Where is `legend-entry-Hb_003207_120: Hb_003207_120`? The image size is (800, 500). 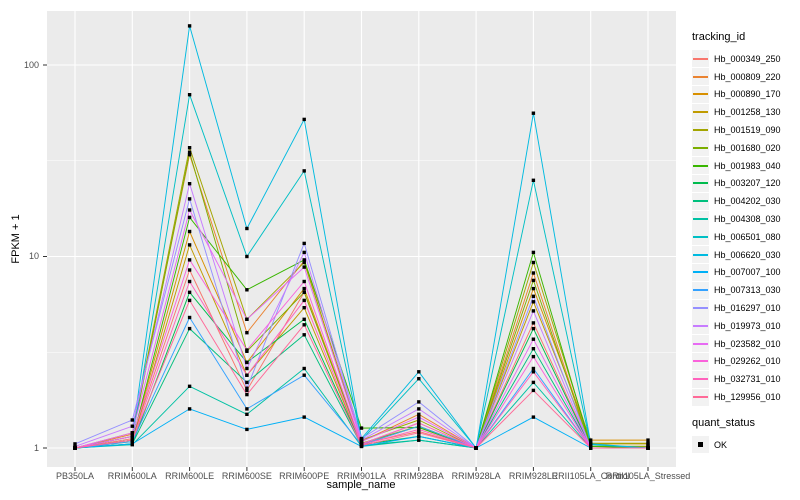 legend-entry-Hb_003207_120: Hb_003207_120 is located at coordinates (745, 183).